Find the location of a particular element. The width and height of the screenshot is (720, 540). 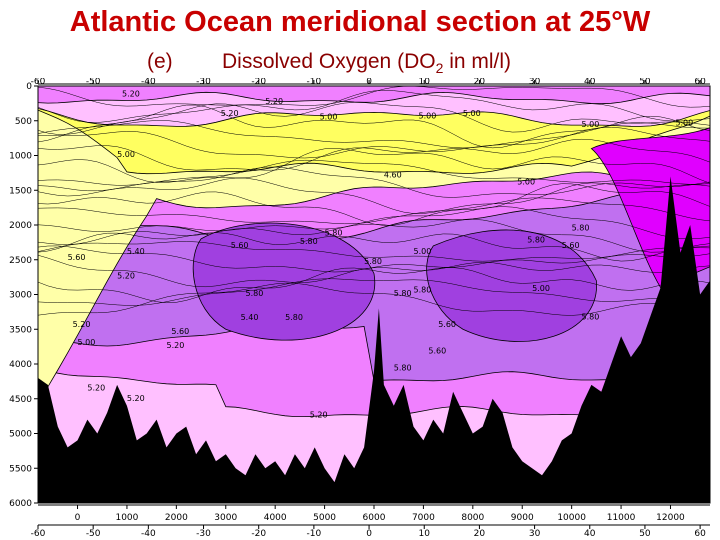

top-latitude-axis: -60 -50 -40 -30 -20 -10 0 10 20 30 40 50 60 is located at coordinates (370, 82).